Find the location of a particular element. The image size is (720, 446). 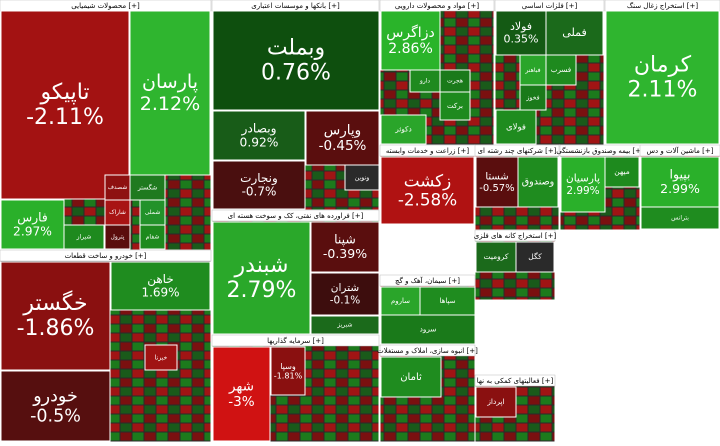

cell-name: هجرت is located at coordinates (455, 81).